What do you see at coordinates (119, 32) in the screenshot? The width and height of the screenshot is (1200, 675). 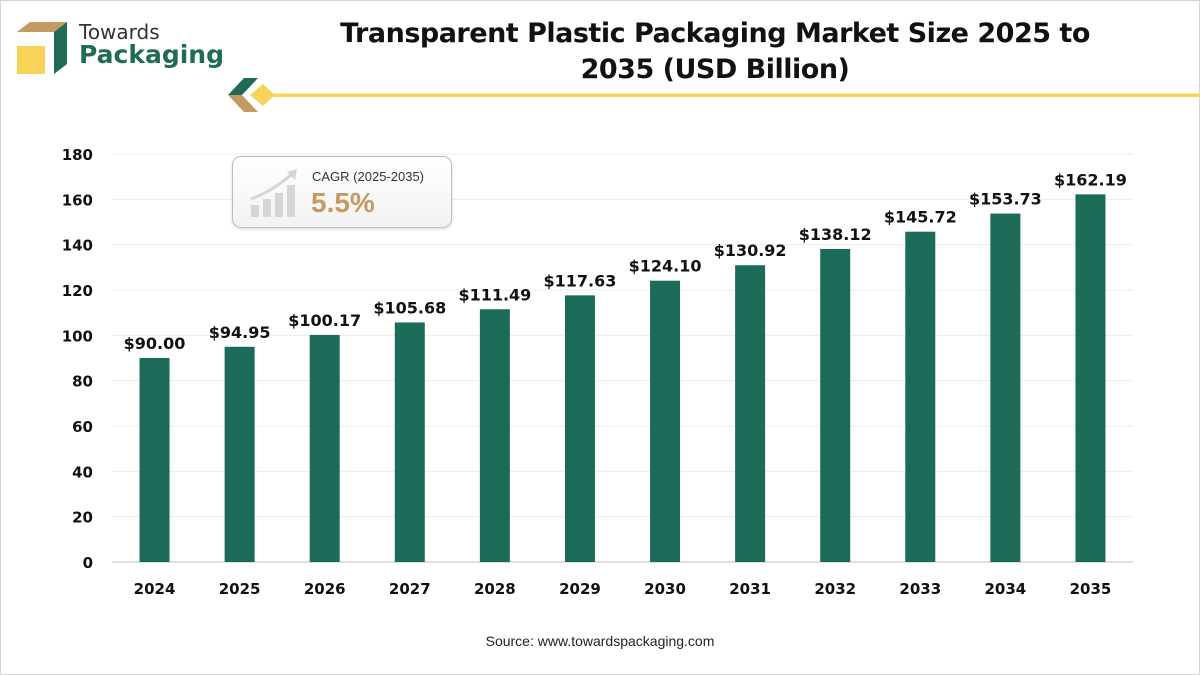 I see `brand-name-line1: Towards` at bounding box center [119, 32].